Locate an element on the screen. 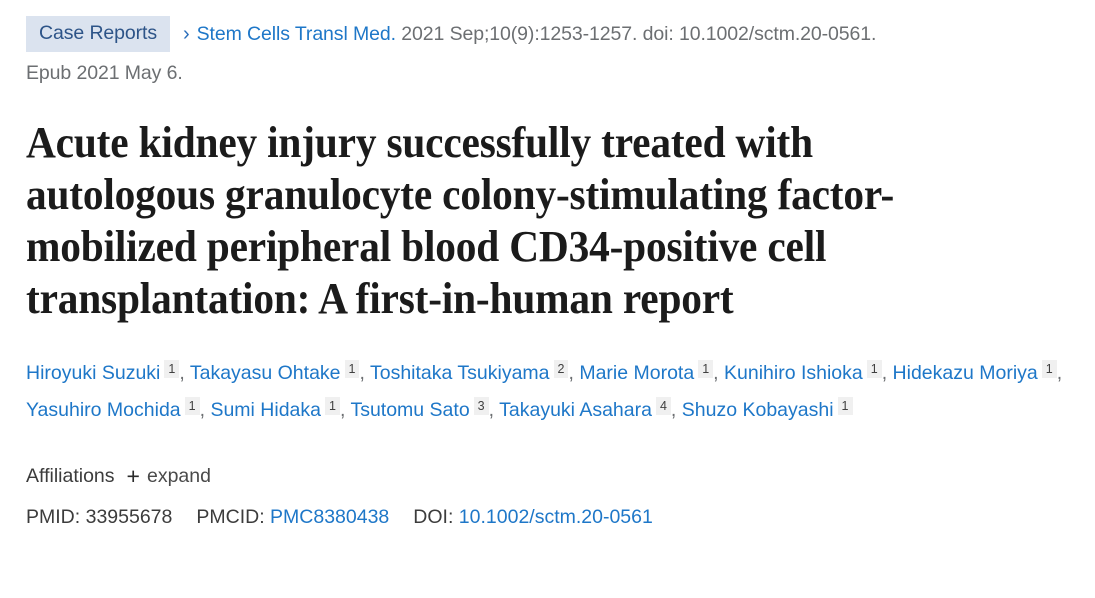 The width and height of the screenshot is (1095, 598). epub-date: Epub 2021 May 6. is located at coordinates (104, 73).